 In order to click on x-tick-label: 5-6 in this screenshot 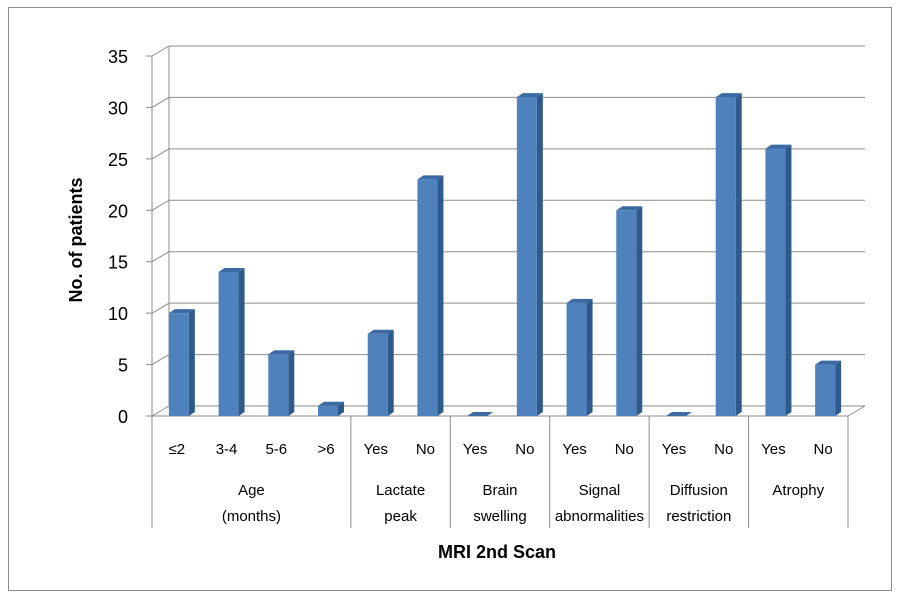, I will do `click(276, 449)`.